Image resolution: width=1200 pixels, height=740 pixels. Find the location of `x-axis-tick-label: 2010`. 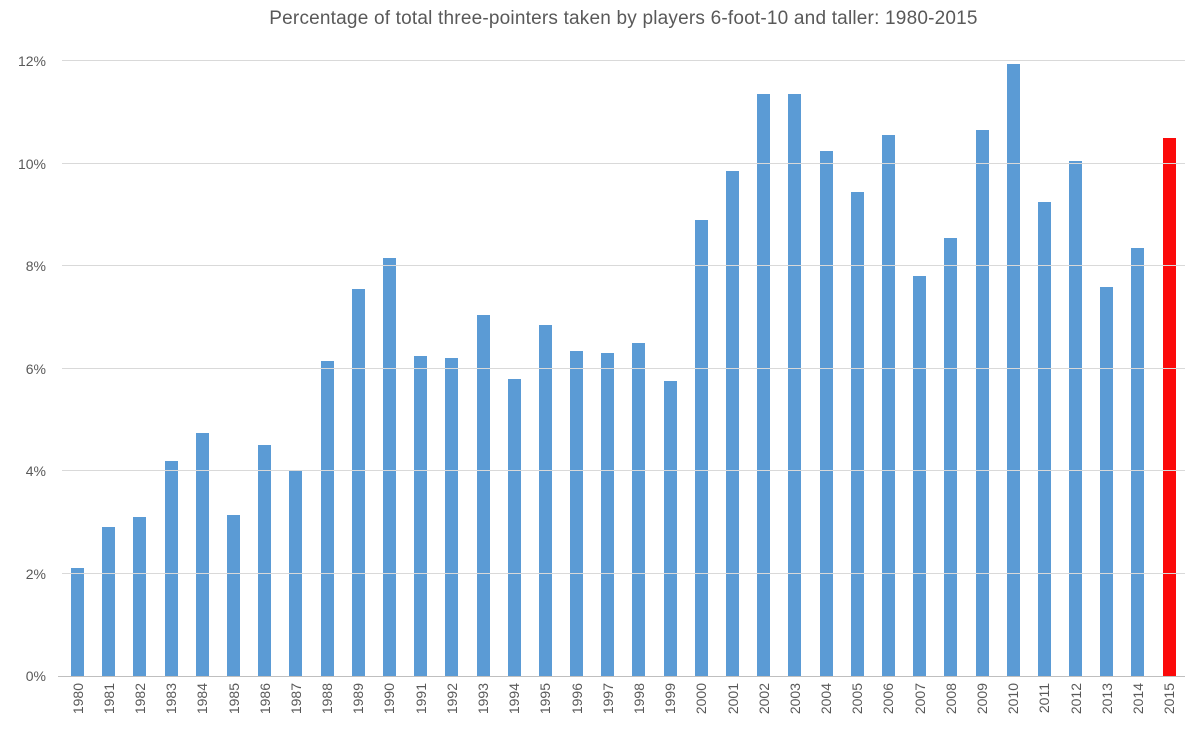

x-axis-tick-label: 2010 is located at coordinates (1013, 699).